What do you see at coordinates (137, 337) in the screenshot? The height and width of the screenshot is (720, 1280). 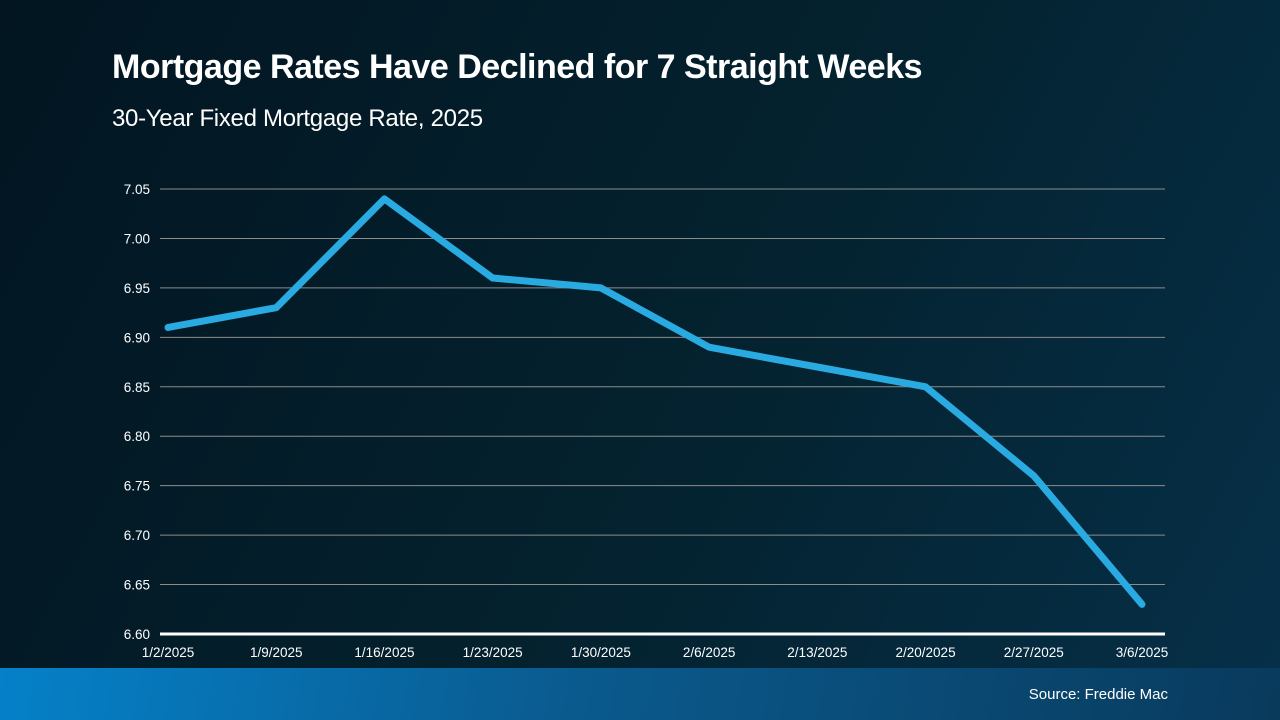 I see `y-tick-label: 6.90` at bounding box center [137, 337].